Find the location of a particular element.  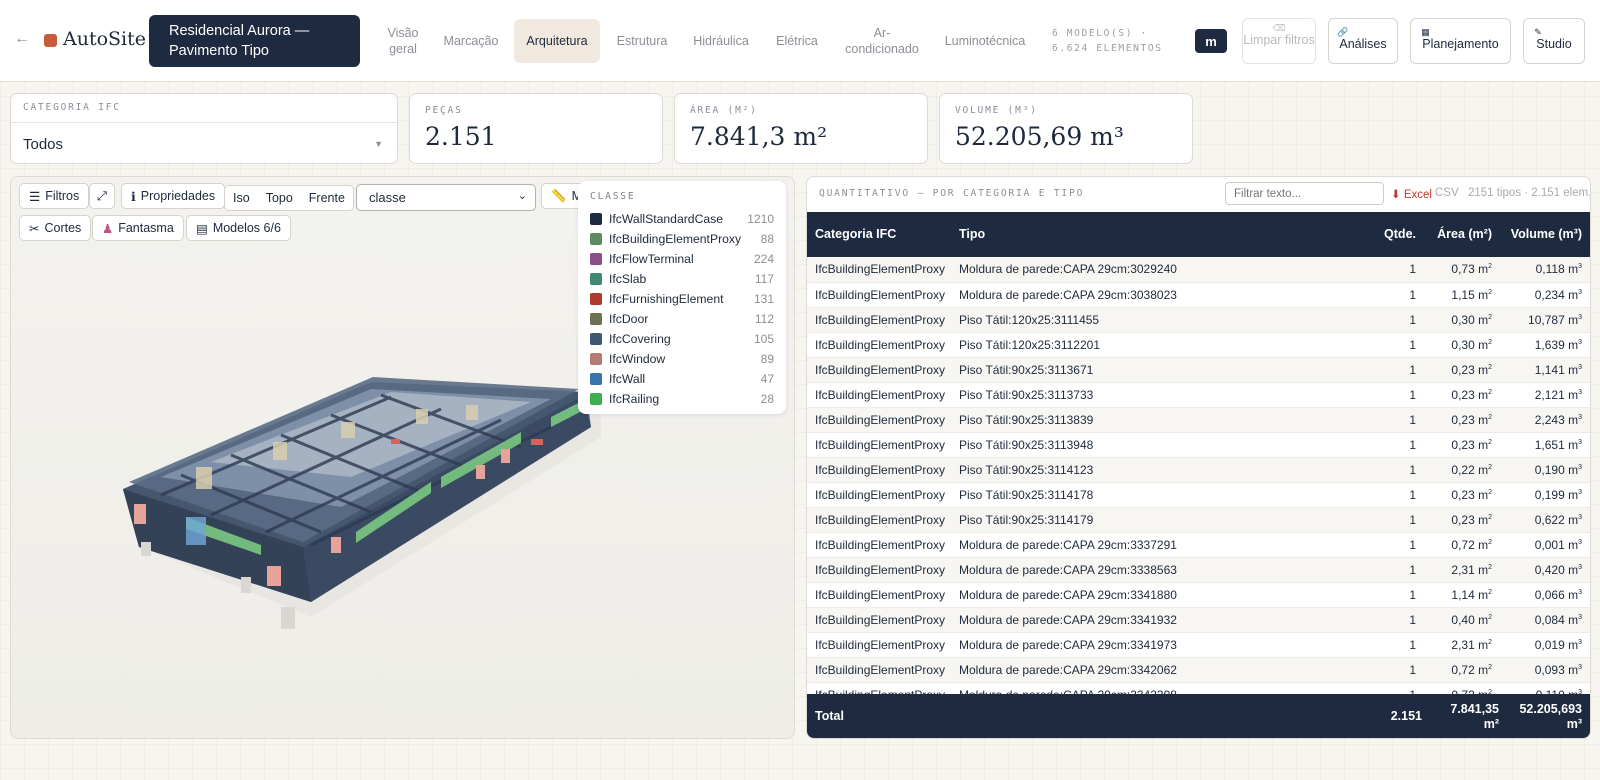

cell-volume-value: 0,084 is located at coordinates (1549, 619).